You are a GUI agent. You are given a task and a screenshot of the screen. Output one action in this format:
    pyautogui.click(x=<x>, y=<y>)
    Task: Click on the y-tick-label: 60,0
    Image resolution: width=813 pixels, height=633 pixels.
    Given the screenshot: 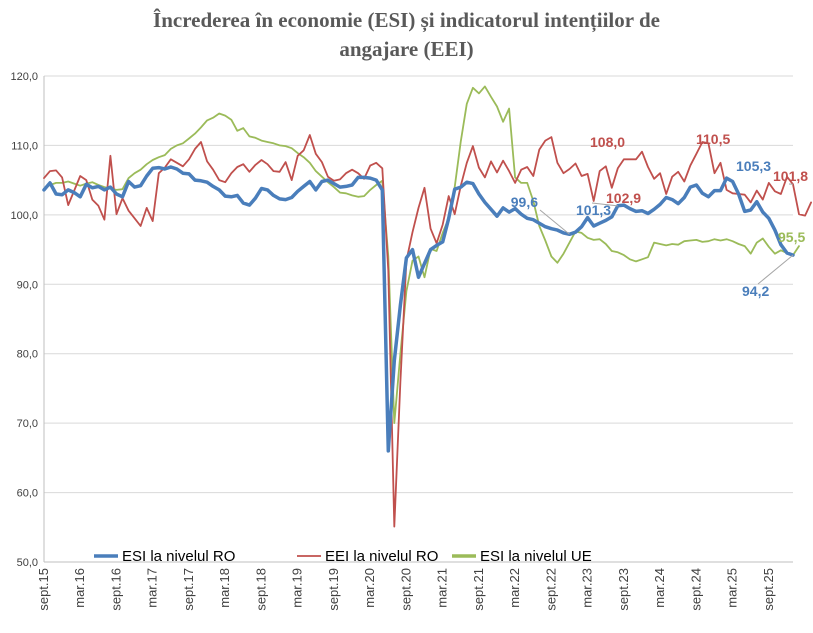 What is the action you would take?
    pyautogui.click(x=27, y=494)
    